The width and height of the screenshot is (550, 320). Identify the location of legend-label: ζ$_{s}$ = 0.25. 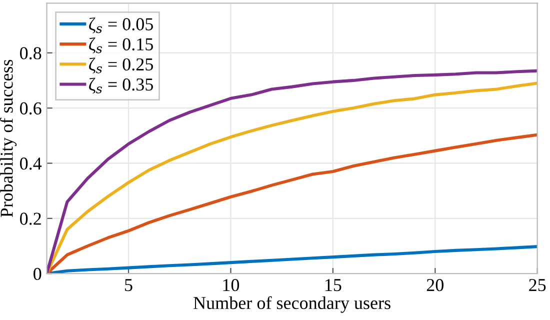
(121, 66).